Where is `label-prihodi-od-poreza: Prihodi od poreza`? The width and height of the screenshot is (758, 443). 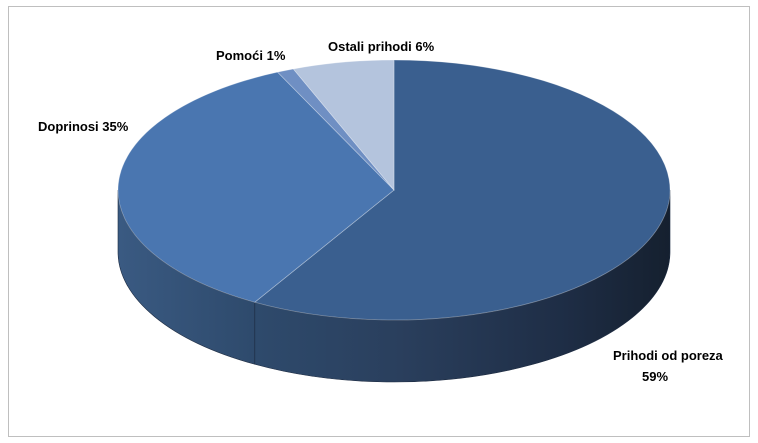 label-prihodi-od-poreza: Prihodi od poreza is located at coordinates (668, 355).